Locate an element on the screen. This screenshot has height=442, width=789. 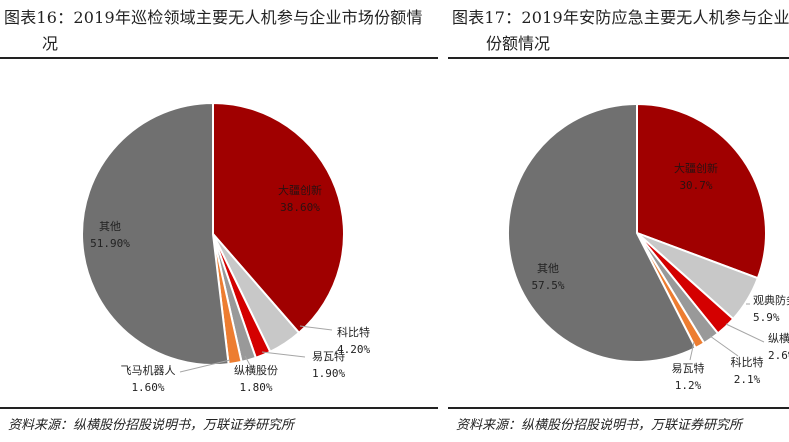
chart-title-line1: 图表17：2019年安防应急主要无人机参与企业 is located at coordinates (620, 17).